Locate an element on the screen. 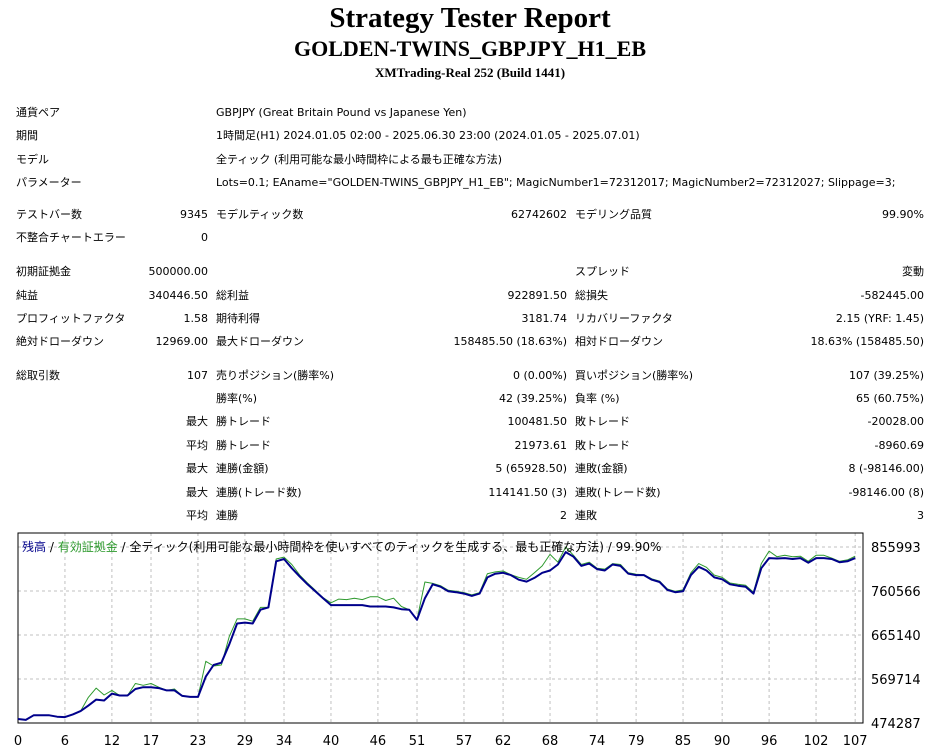  max-cons-wins-label: 連勝(金額) is located at coordinates (242, 468).